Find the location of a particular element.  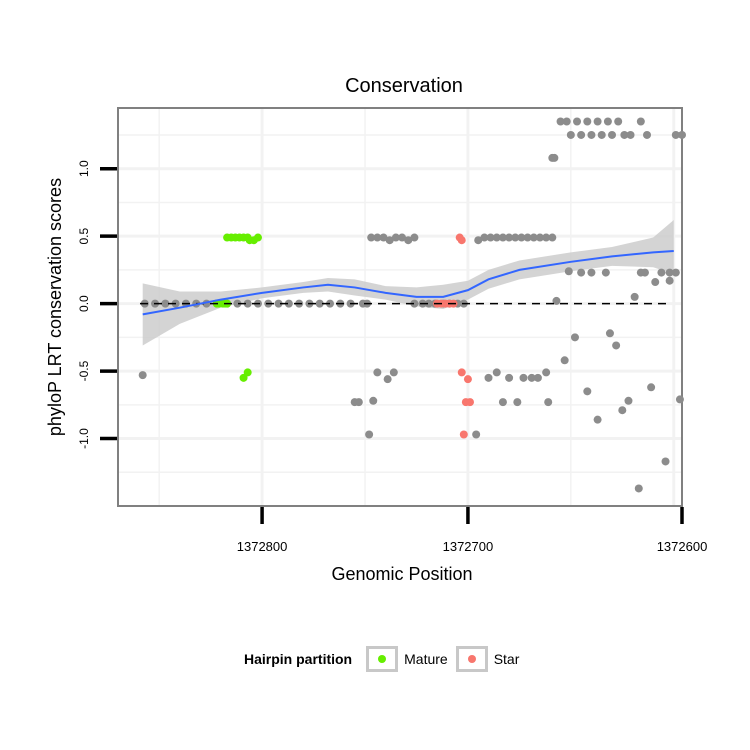

y-axis-label: phyloP LRT conservation scores is located at coordinates (55, 307).